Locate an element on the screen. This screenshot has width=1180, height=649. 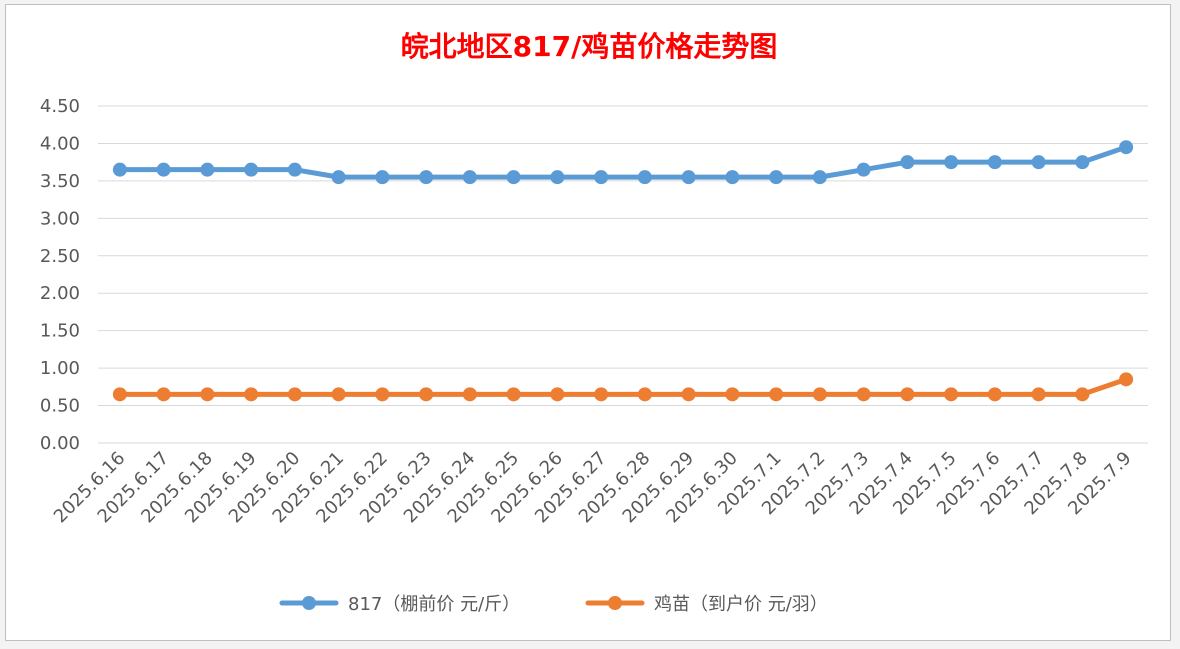
legend-label: 817（棚前价 元/斤） is located at coordinates (434, 604).